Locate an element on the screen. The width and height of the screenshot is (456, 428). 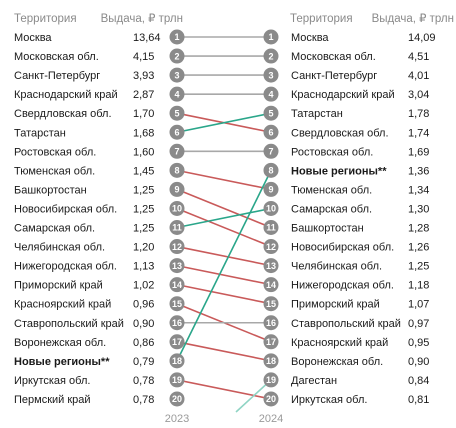
left-region-name: Свердловская обл. is located at coordinates (63, 114).